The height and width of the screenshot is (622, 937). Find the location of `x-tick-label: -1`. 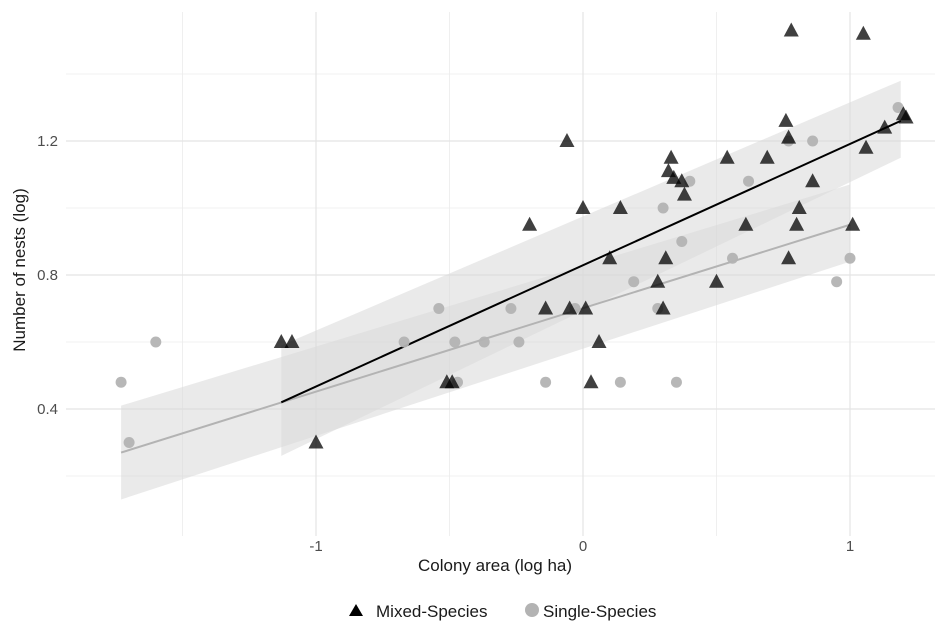

x-tick-label: -1 is located at coordinates (315, 546).